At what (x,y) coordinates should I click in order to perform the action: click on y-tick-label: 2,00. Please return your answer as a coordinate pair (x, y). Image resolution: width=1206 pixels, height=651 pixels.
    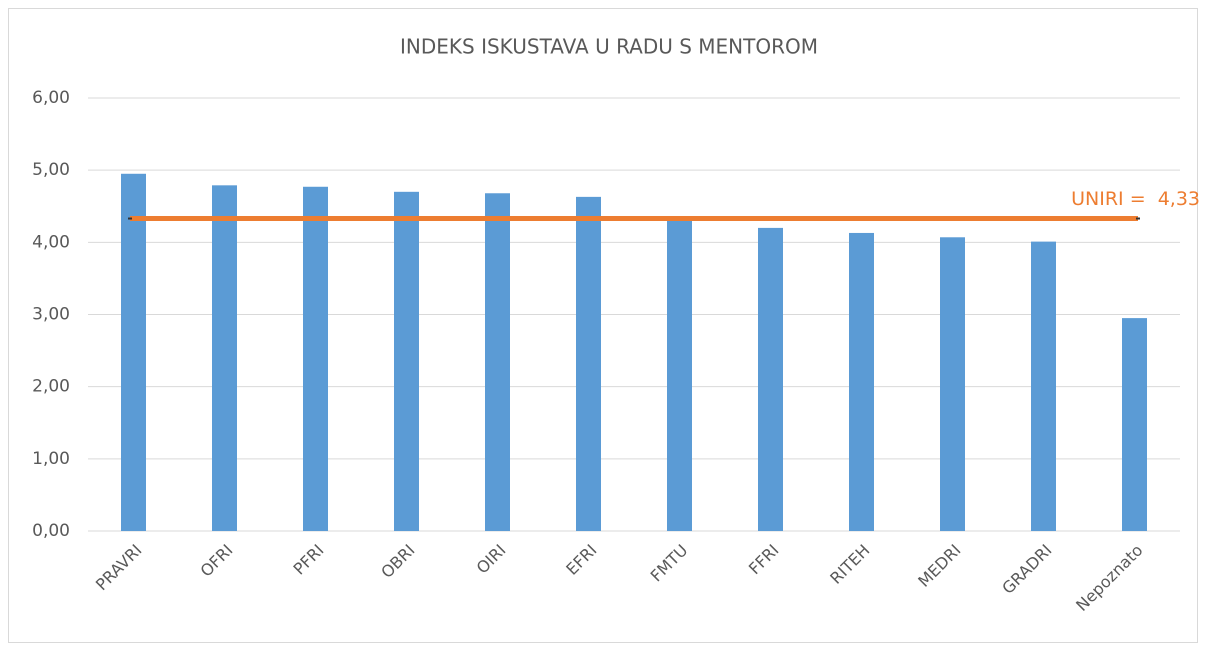
    Looking at the image, I should click on (51, 387).